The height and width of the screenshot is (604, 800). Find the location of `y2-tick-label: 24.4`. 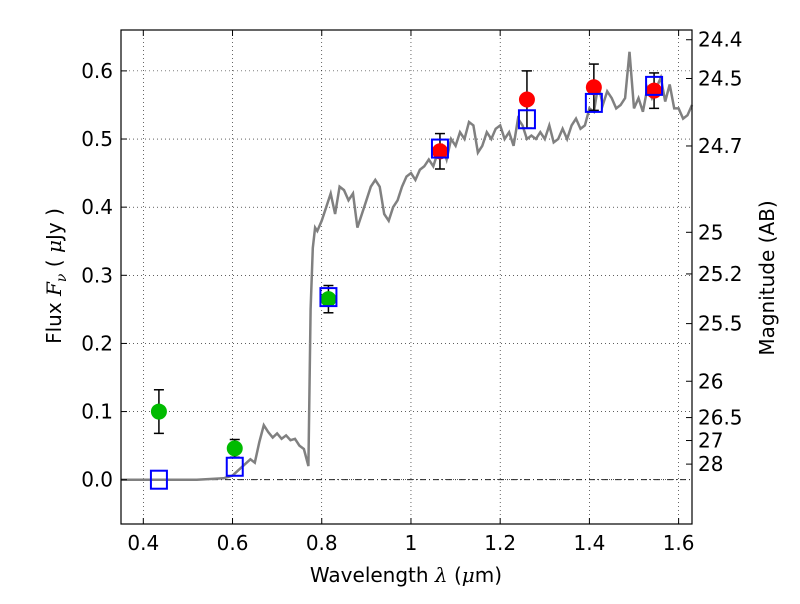

y2-tick-label: 24.4 is located at coordinates (720, 40).